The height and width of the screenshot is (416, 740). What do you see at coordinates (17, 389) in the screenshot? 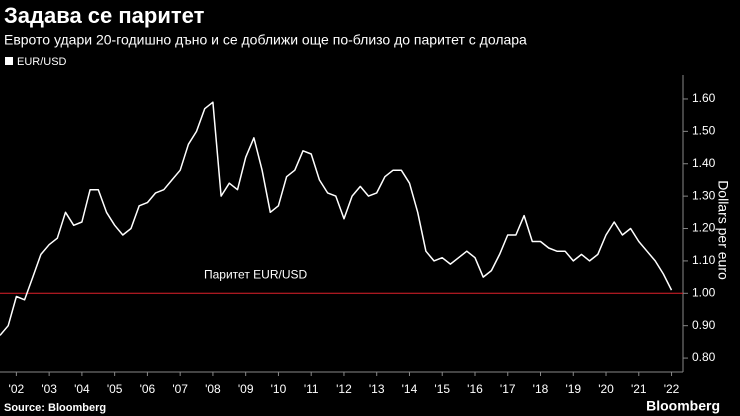
I see `x-tick-label: '02` at bounding box center [17, 389].